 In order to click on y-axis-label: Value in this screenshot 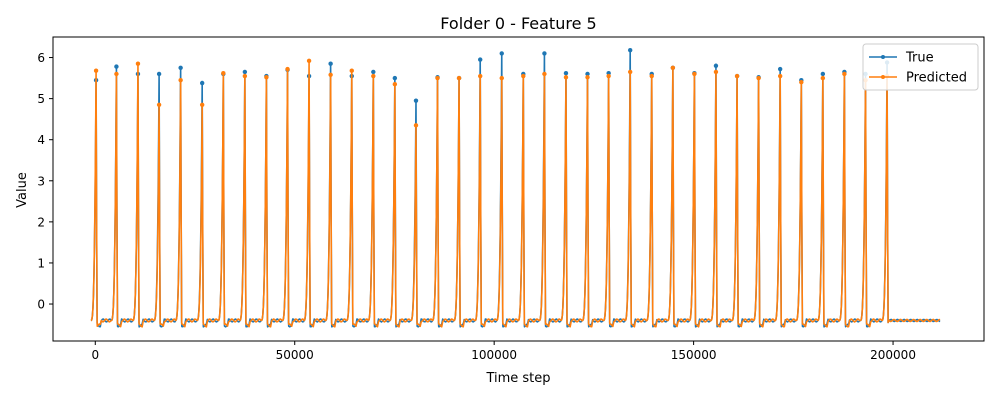, I will do `click(22, 190)`.